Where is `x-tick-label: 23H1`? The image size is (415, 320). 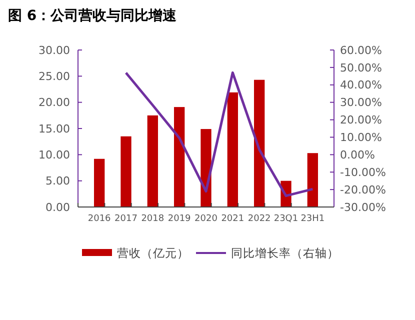 x-tick-label: 23H1 is located at coordinates (312, 219).